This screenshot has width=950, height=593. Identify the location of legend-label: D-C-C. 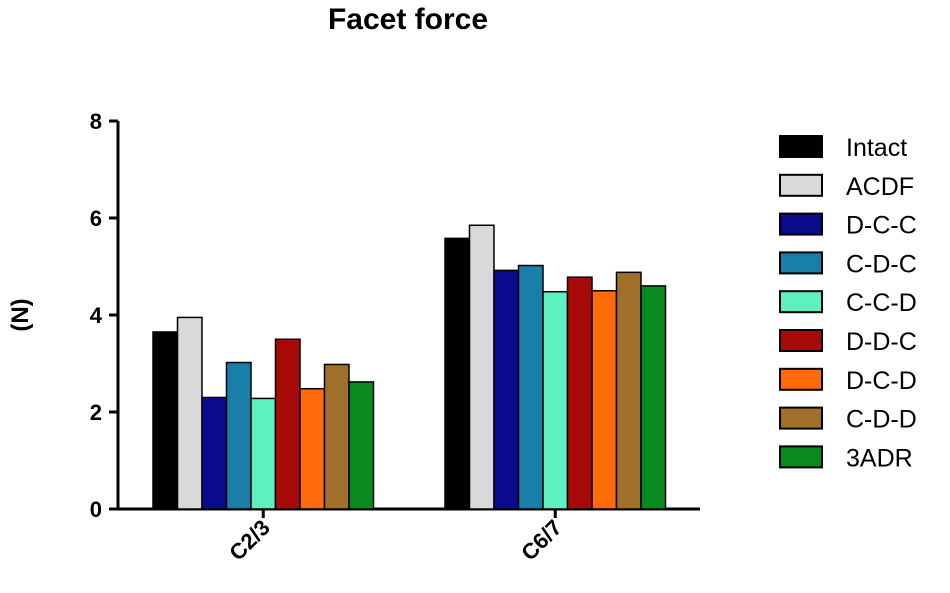
(881, 226).